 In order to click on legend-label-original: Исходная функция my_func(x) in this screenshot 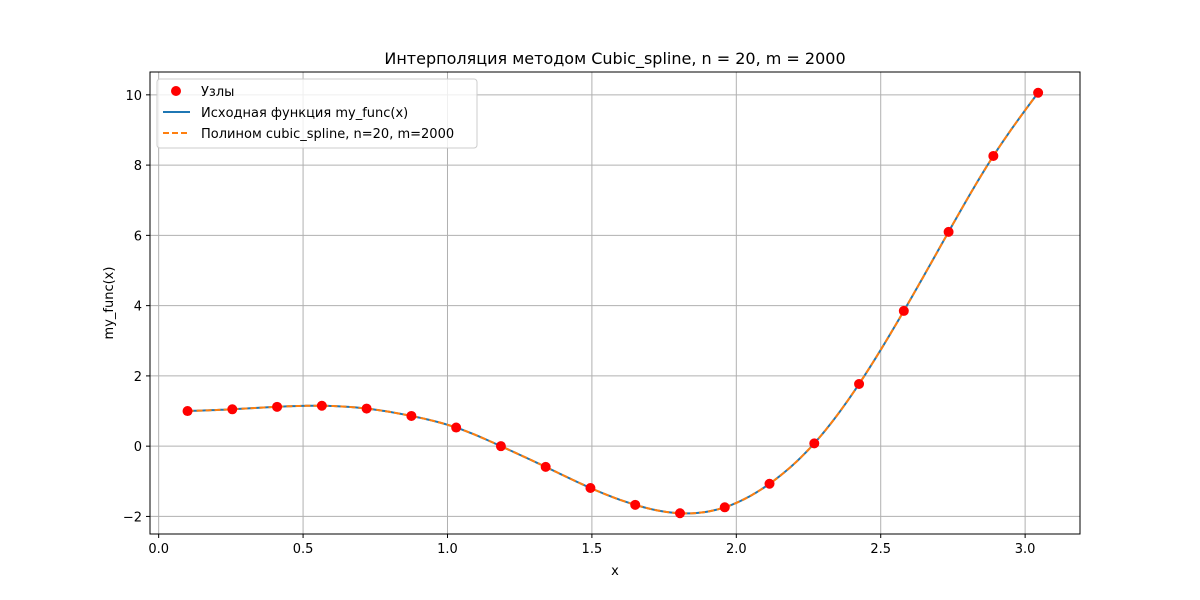, I will do `click(304, 113)`.